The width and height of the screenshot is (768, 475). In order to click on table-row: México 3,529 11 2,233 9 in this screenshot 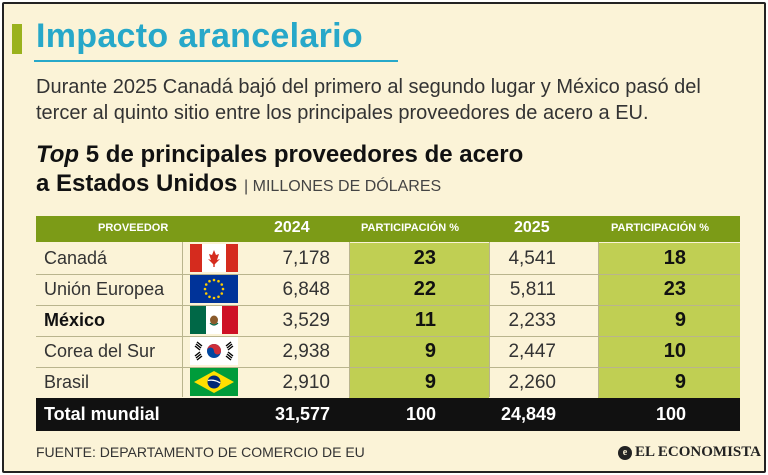, I will do `click(388, 320)`.